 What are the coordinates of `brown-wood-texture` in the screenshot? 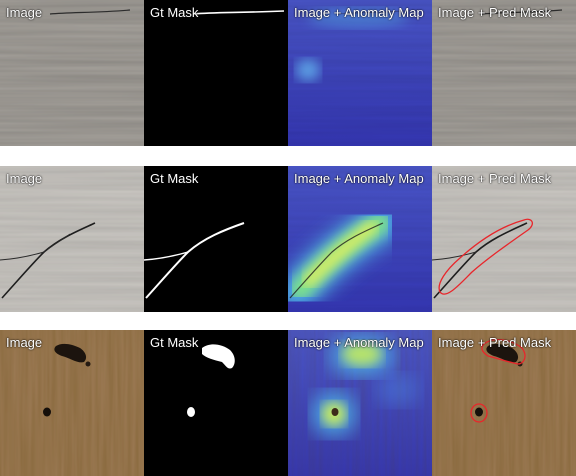 It's located at (72, 403).